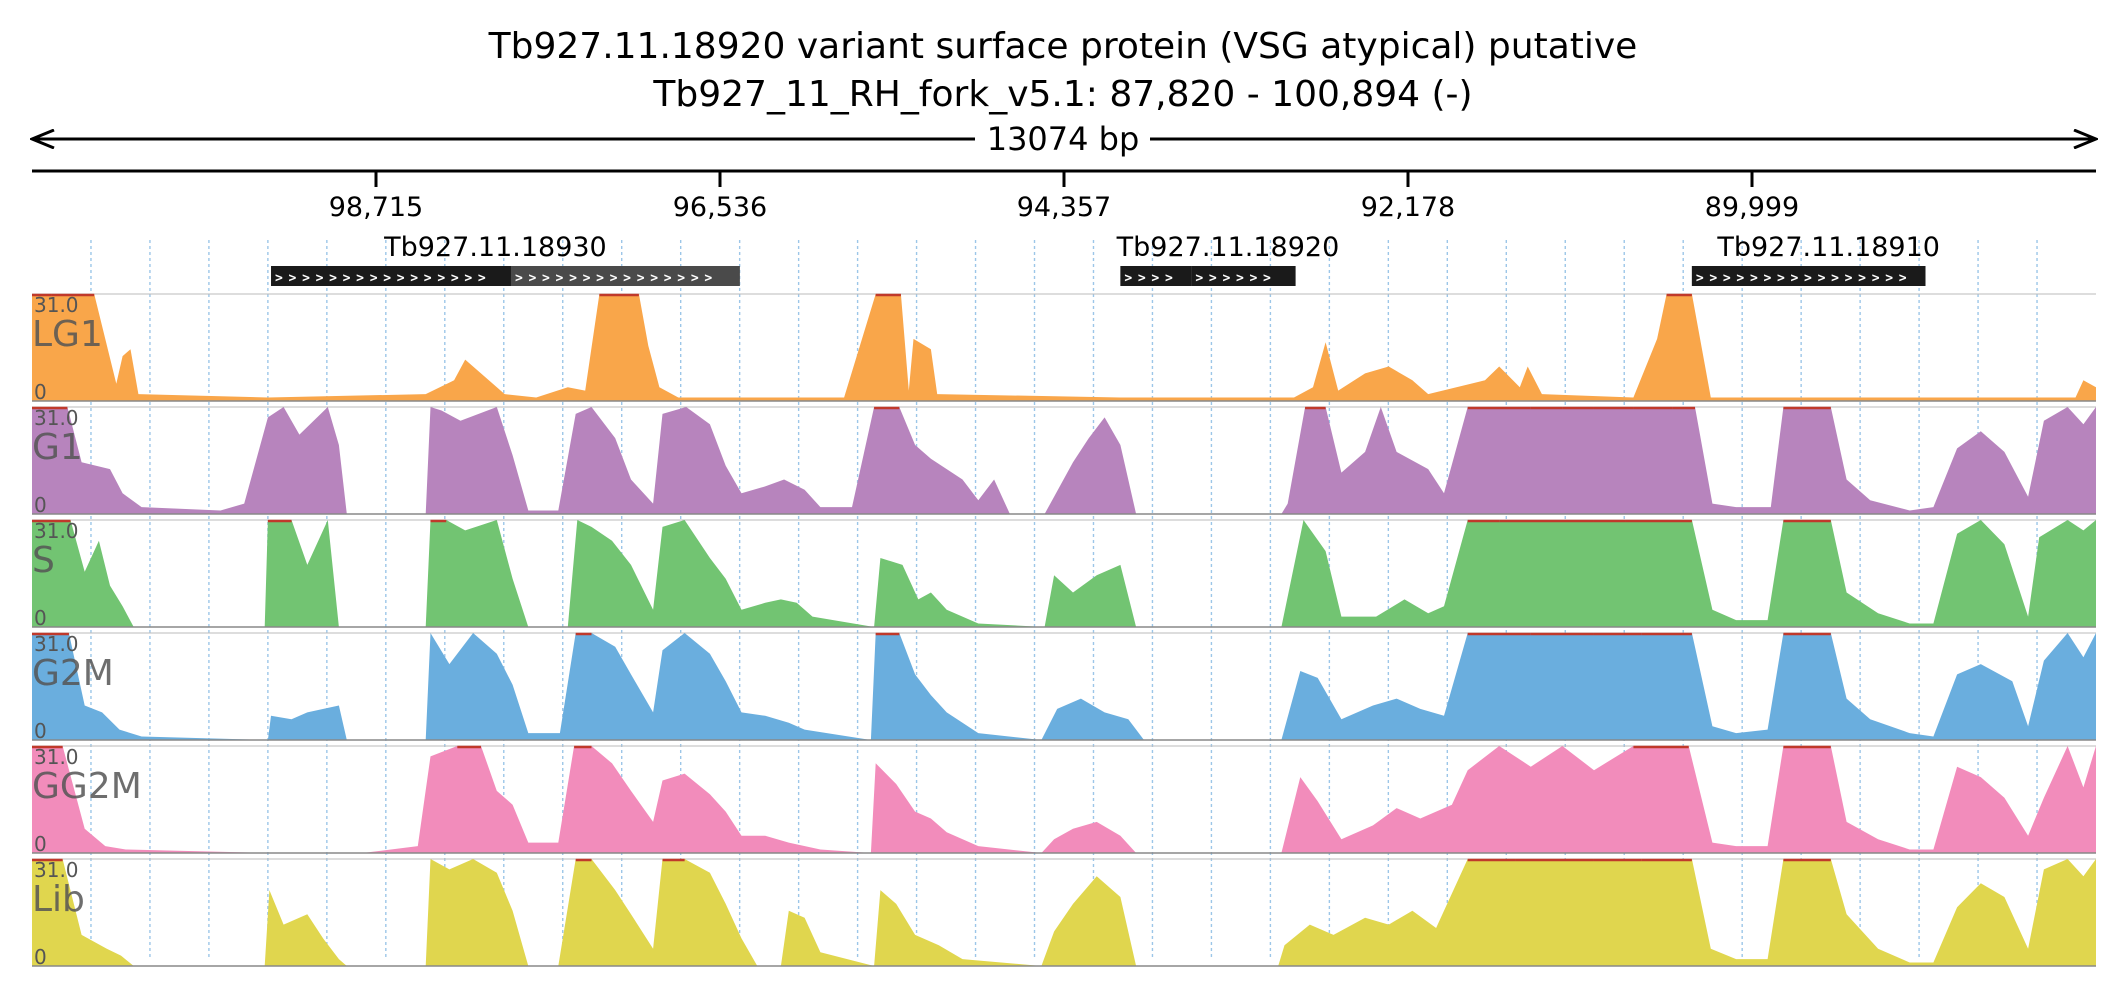 Image resolution: width=2126 pixels, height=1000 pixels. What do you see at coordinates (57, 447) in the screenshot?
I see `track-name: G1` at bounding box center [57, 447].